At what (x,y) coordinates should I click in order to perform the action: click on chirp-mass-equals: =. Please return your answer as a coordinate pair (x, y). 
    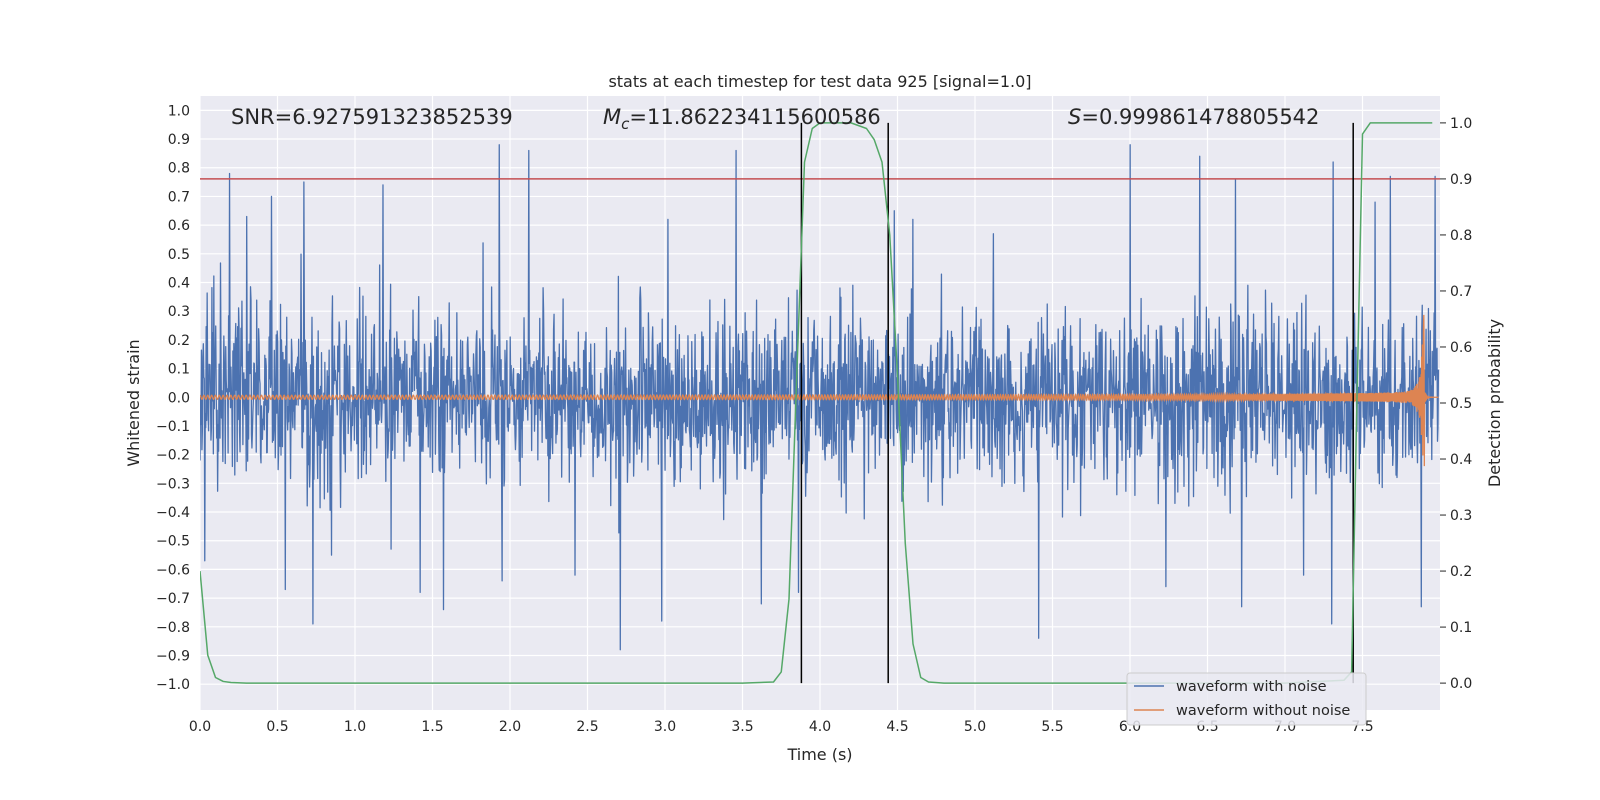
    Looking at the image, I should click on (638, 117).